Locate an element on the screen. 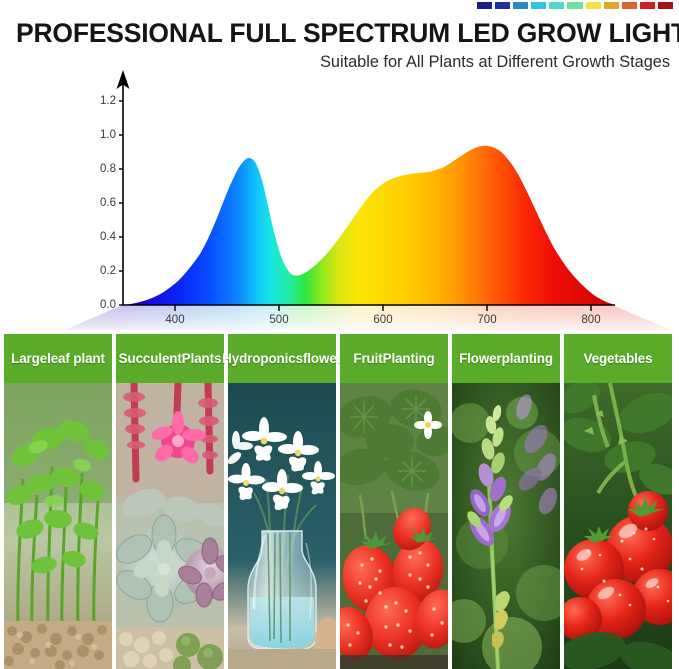 This screenshot has height=669, width=679. y-tick-label: 1.0 is located at coordinates (108, 135).